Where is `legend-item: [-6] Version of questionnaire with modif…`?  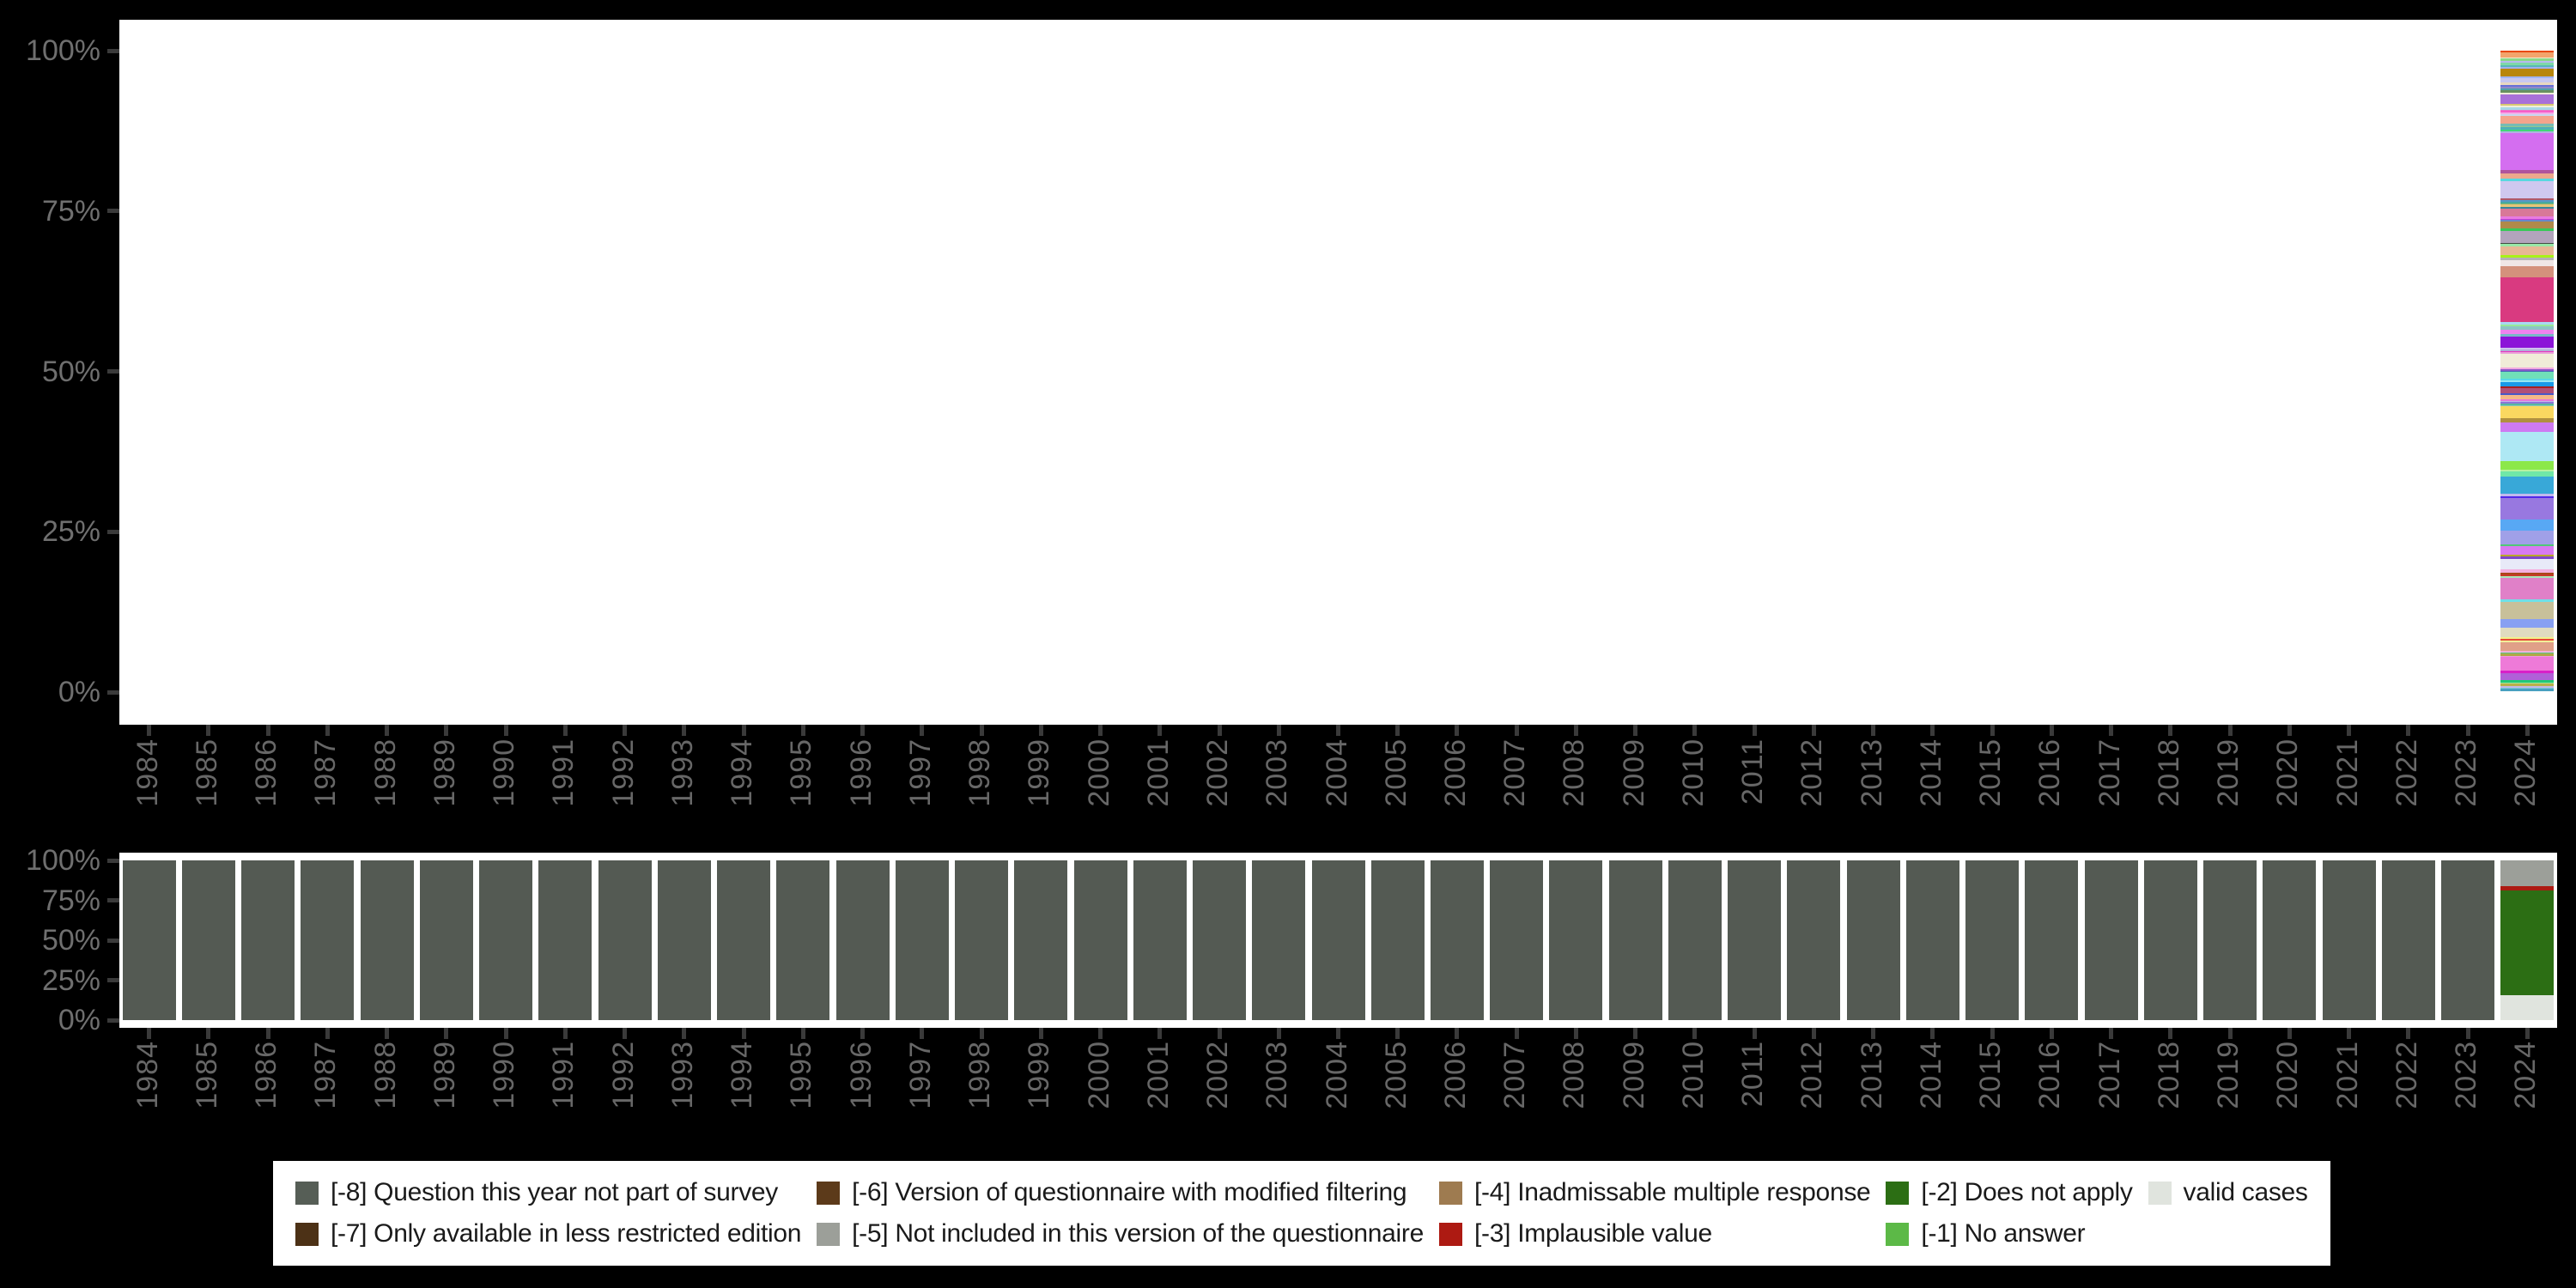 legend-item: [-6] Version of questionnaire with modif… is located at coordinates (1120, 1192).